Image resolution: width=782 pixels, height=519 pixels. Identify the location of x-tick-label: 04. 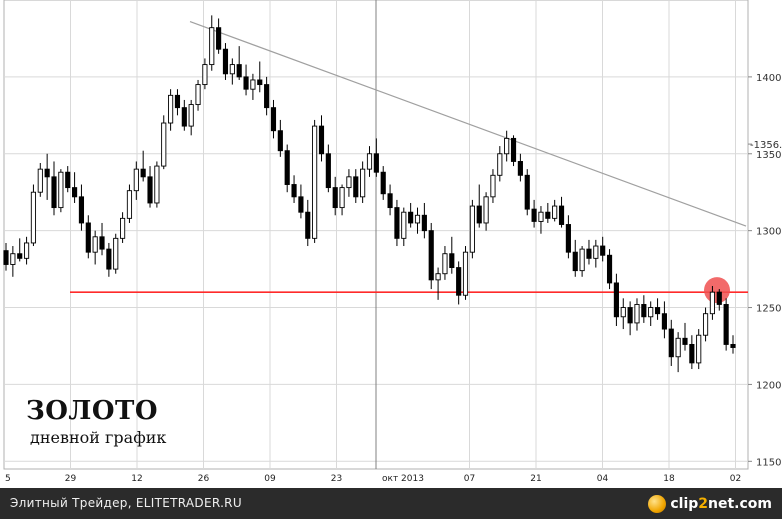
(603, 479).